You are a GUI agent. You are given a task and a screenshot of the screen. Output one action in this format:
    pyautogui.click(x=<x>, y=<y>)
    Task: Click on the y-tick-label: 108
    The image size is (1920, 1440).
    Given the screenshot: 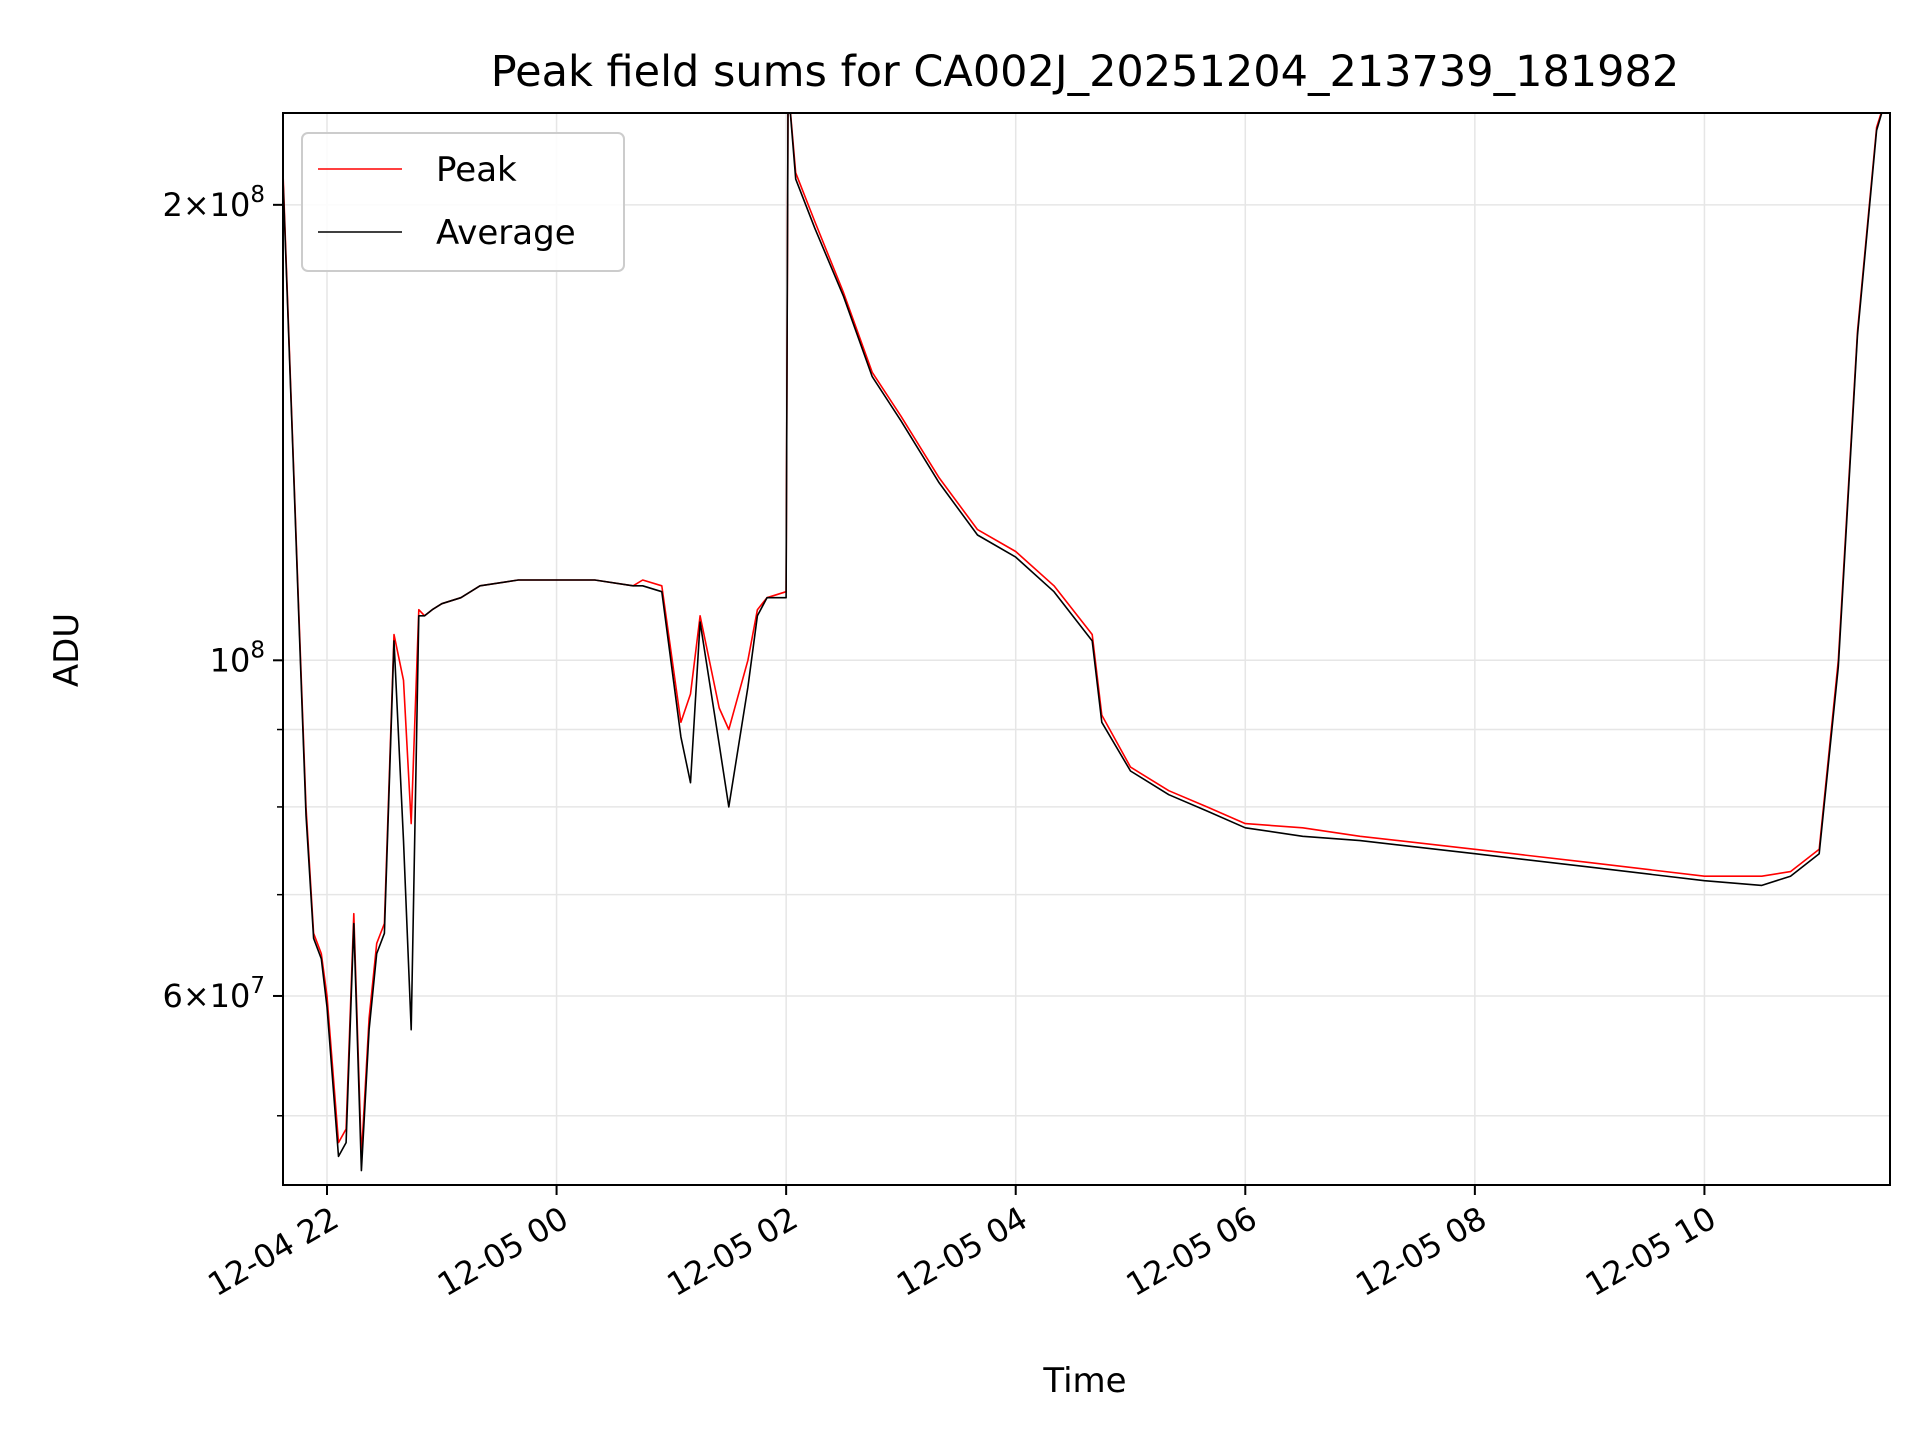 What is the action you would take?
    pyautogui.click(x=237, y=658)
    